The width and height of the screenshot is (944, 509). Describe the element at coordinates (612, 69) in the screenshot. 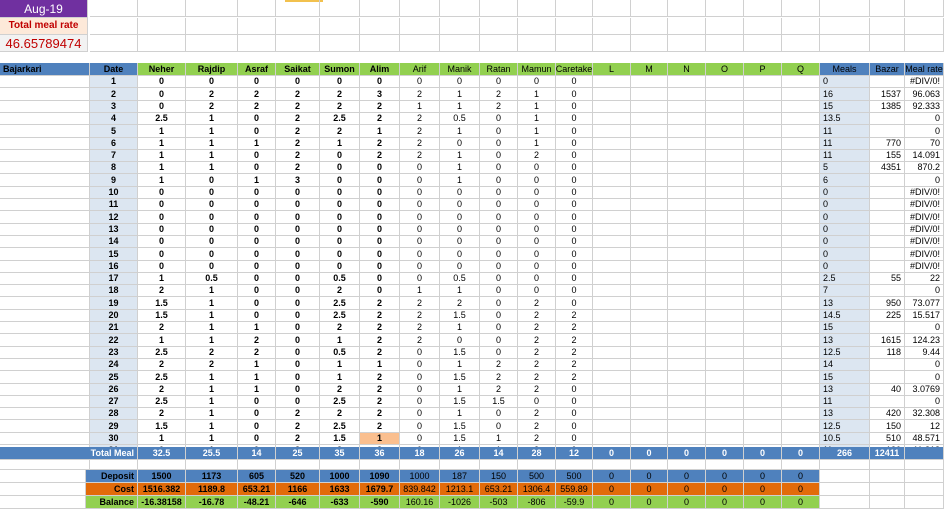

I see `header-member: L` at that location.